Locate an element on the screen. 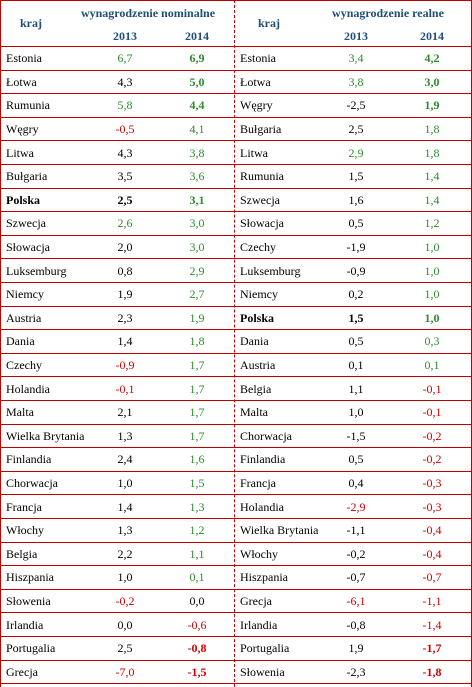  left-value-2013-cell: 0,0 is located at coordinates (125, 624).